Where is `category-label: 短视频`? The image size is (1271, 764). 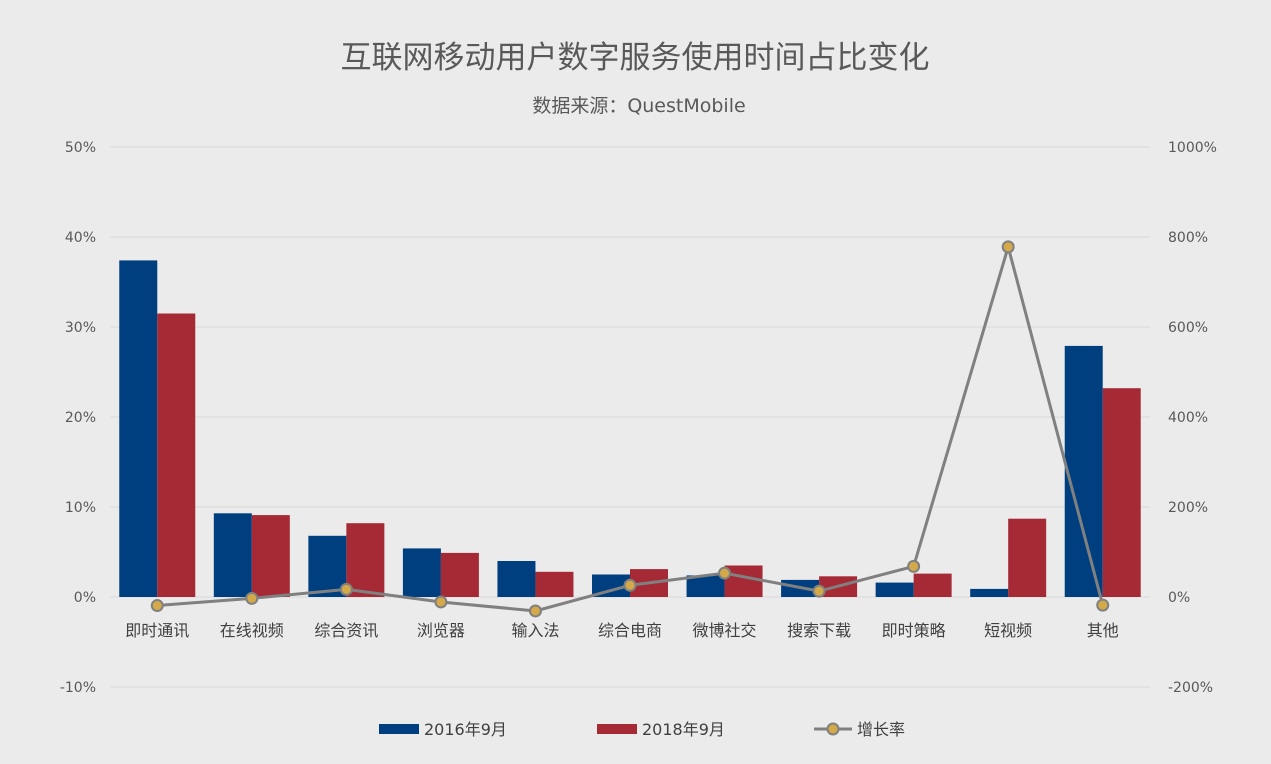 category-label: 短视频 is located at coordinates (1008, 630).